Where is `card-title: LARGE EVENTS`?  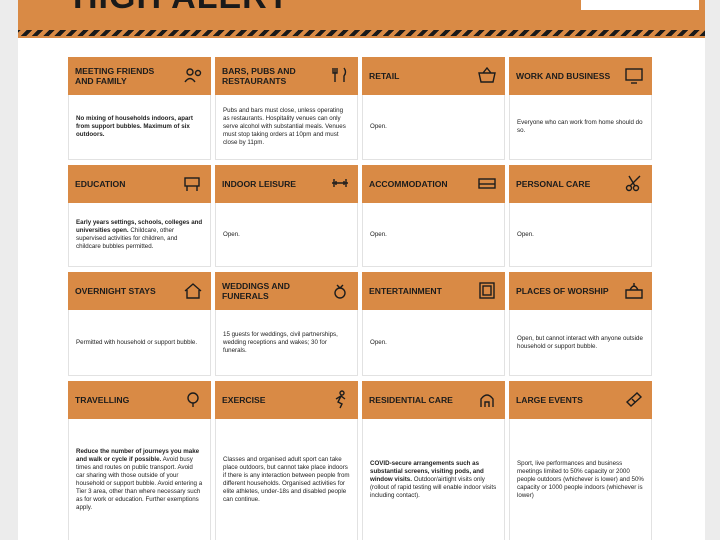
card-title: LARGE EVENTS is located at coordinates (549, 400).